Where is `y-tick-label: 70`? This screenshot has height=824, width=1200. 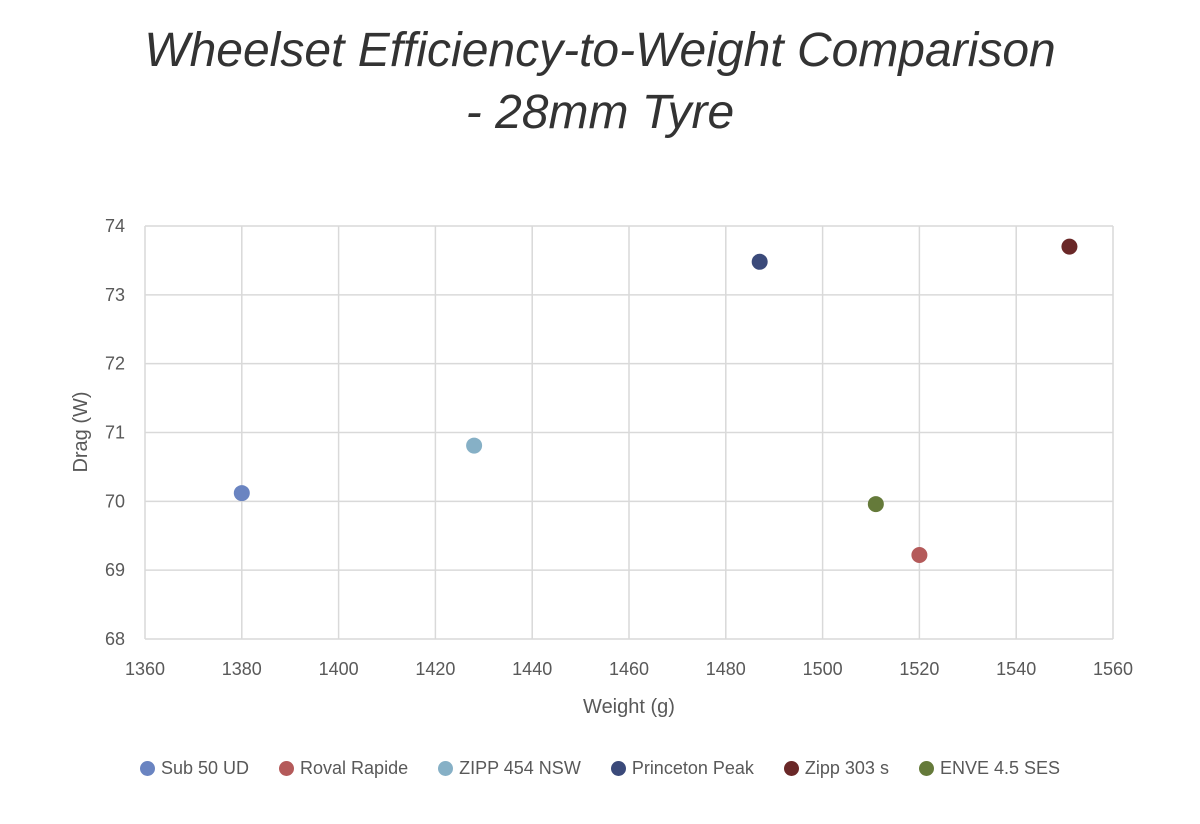
y-tick-label: 70 is located at coordinates (115, 501).